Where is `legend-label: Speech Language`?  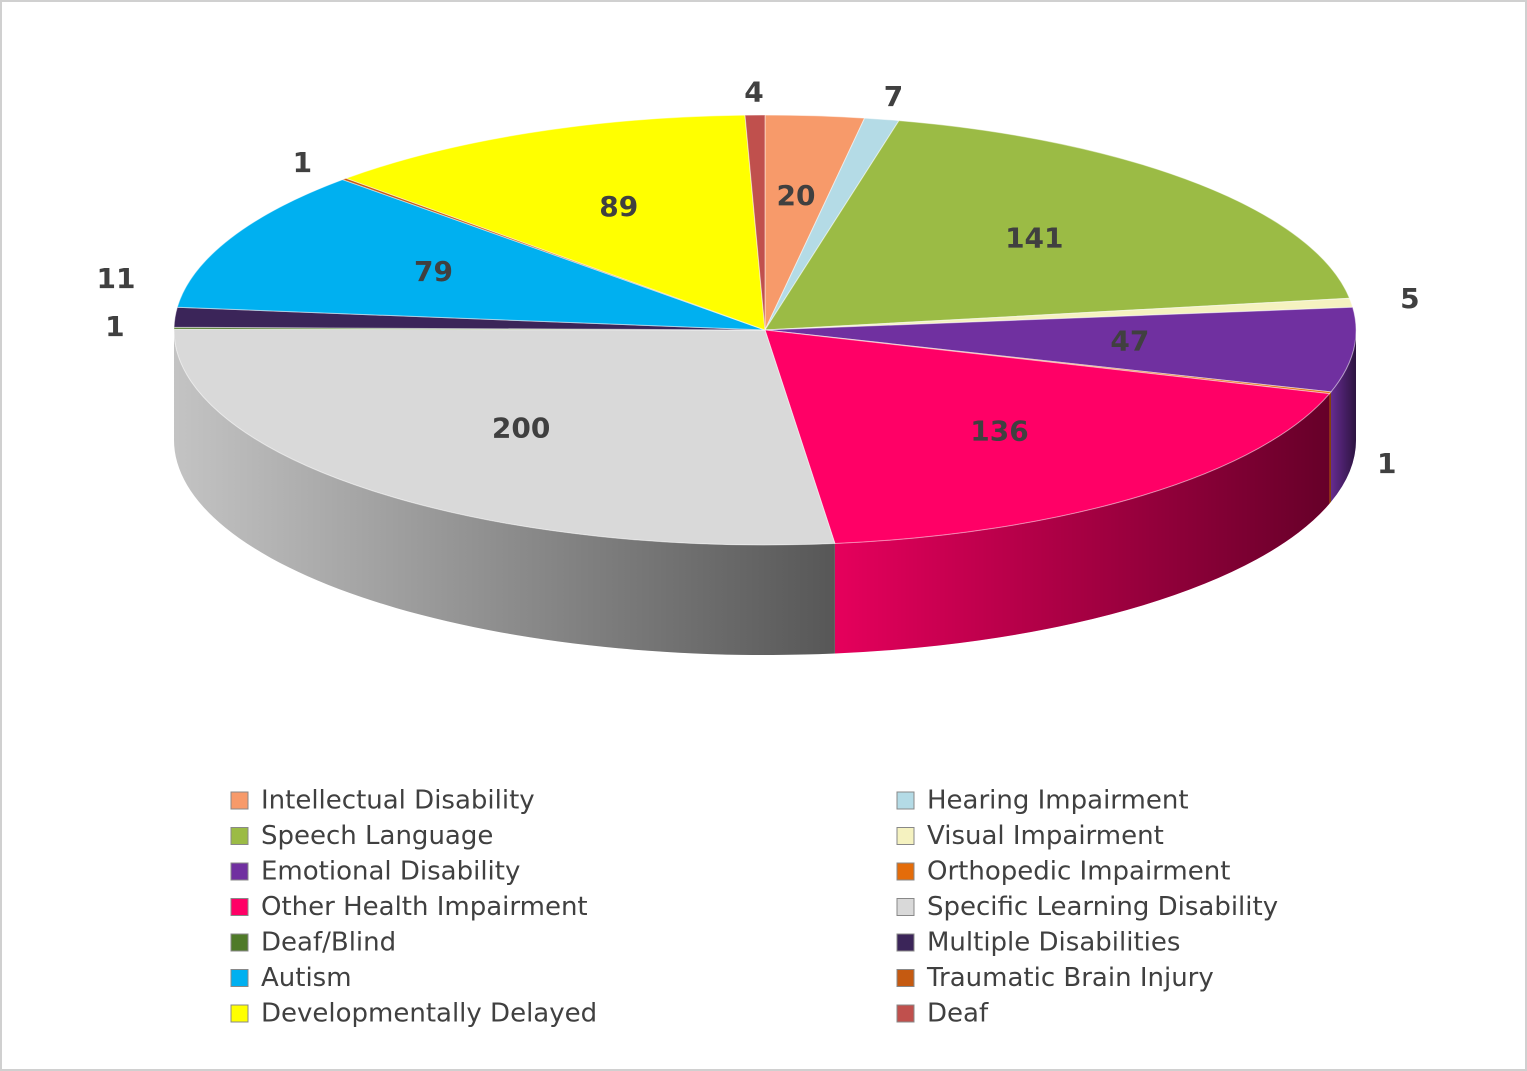 legend-label: Speech Language is located at coordinates (377, 836).